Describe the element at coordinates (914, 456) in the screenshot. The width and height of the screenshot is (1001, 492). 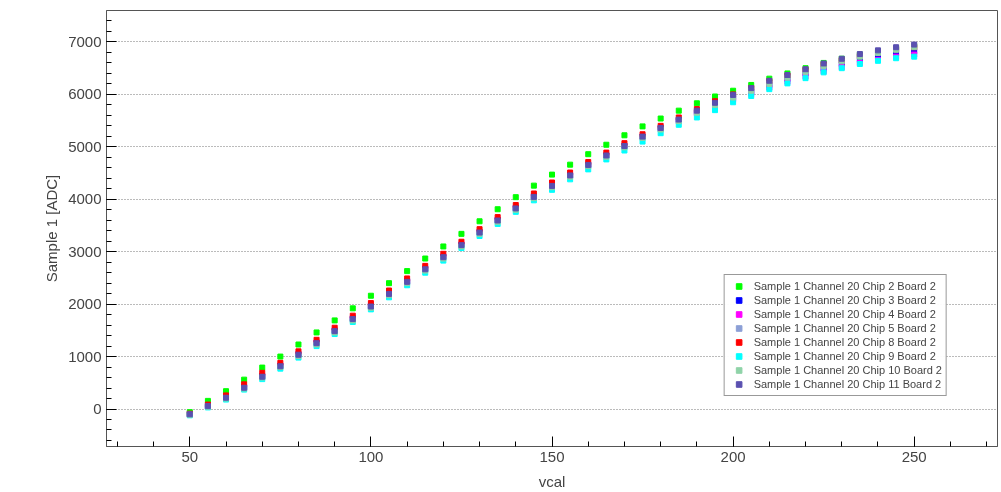
I see `x-tick-label: 250` at that location.